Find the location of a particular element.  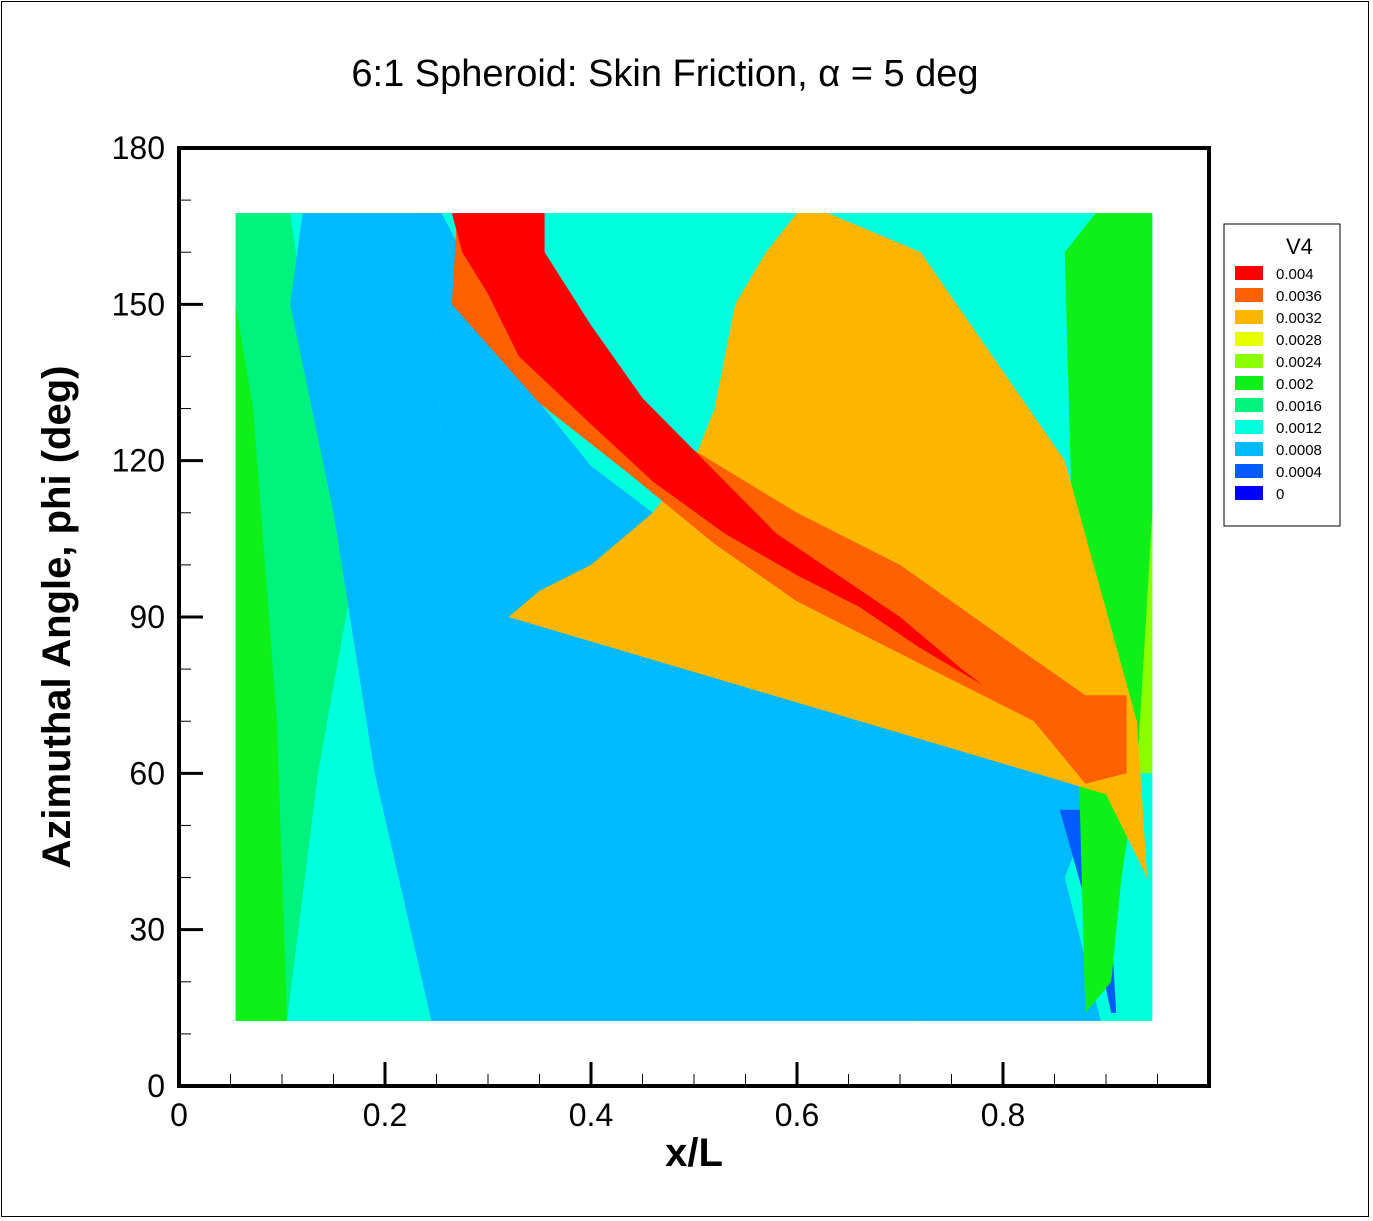

legend-label: 0.004 is located at coordinates (1295, 274).